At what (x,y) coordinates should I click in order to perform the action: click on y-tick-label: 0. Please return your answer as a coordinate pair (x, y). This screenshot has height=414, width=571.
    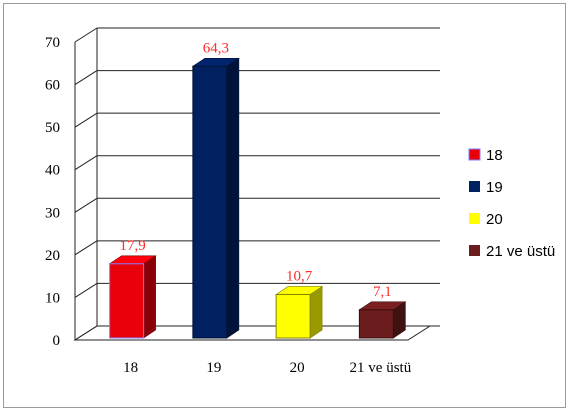
    Looking at the image, I should click on (57, 341).